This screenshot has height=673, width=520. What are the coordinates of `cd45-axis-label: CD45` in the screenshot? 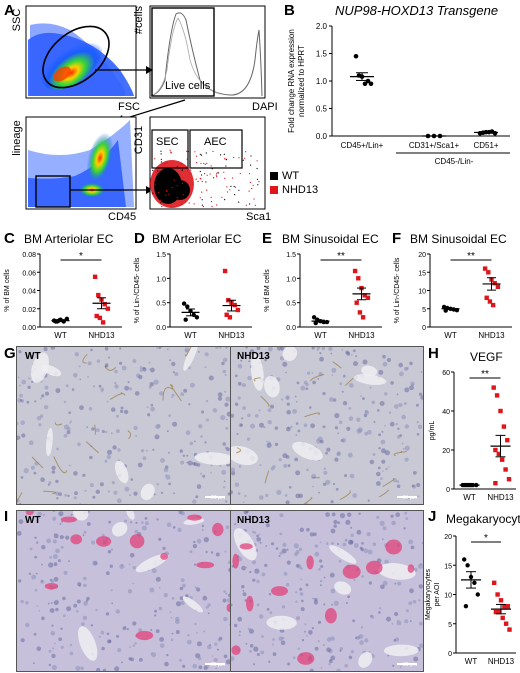 It's located at (122, 217).